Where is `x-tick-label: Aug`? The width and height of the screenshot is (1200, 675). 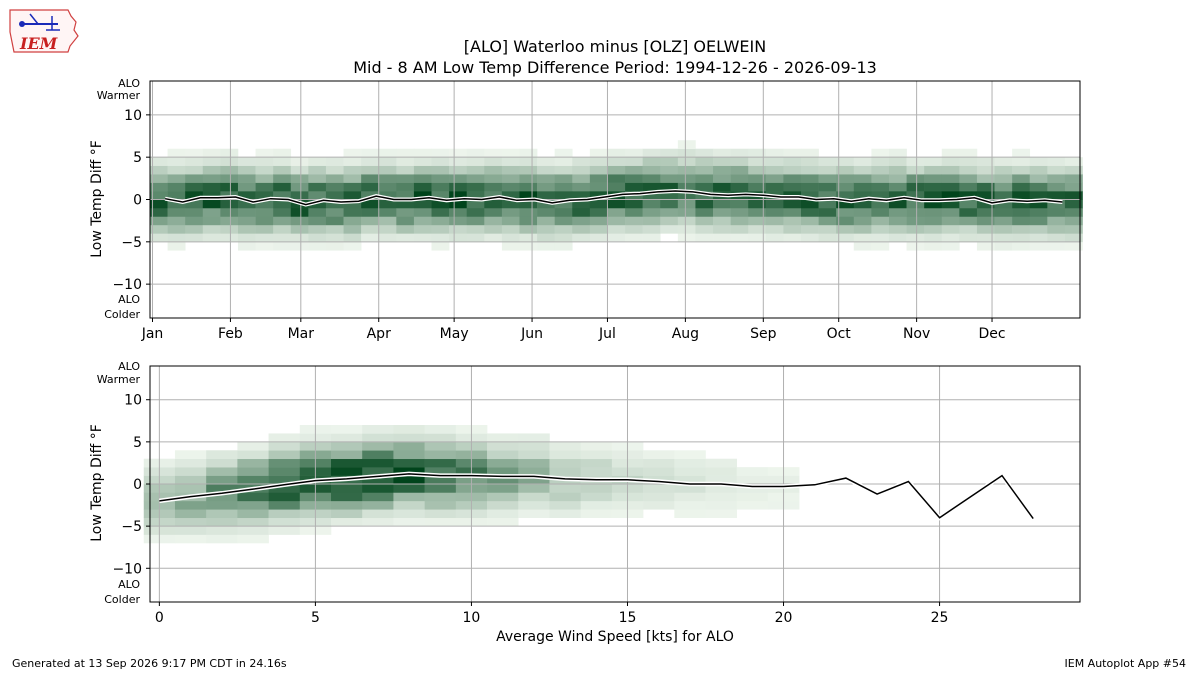
x-tick-label: Aug is located at coordinates (685, 334).